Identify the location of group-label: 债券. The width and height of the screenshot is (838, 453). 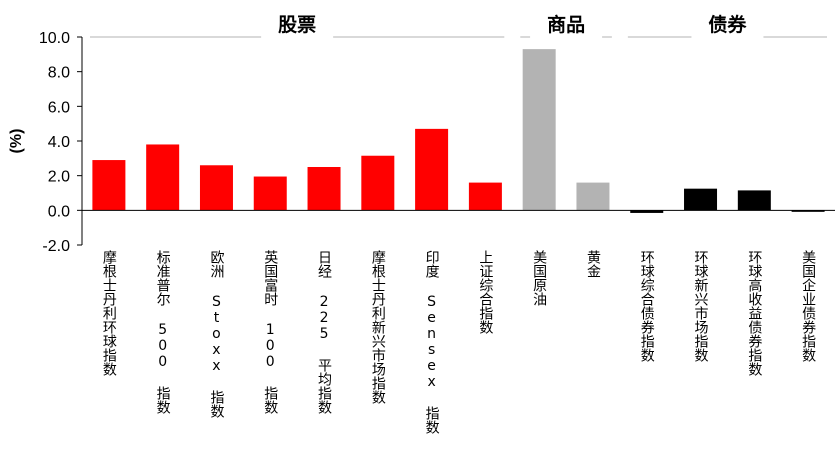
(727, 24).